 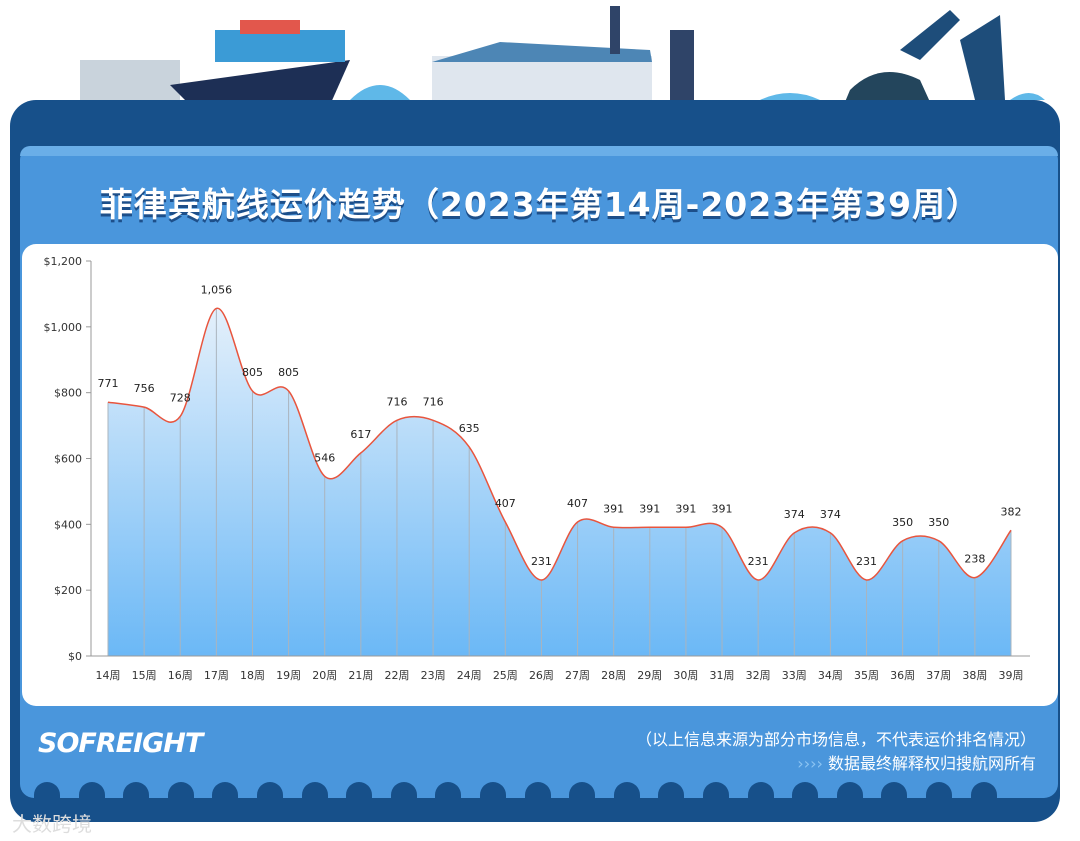 I want to click on x-tick-label: 35周, so click(x=866, y=675).